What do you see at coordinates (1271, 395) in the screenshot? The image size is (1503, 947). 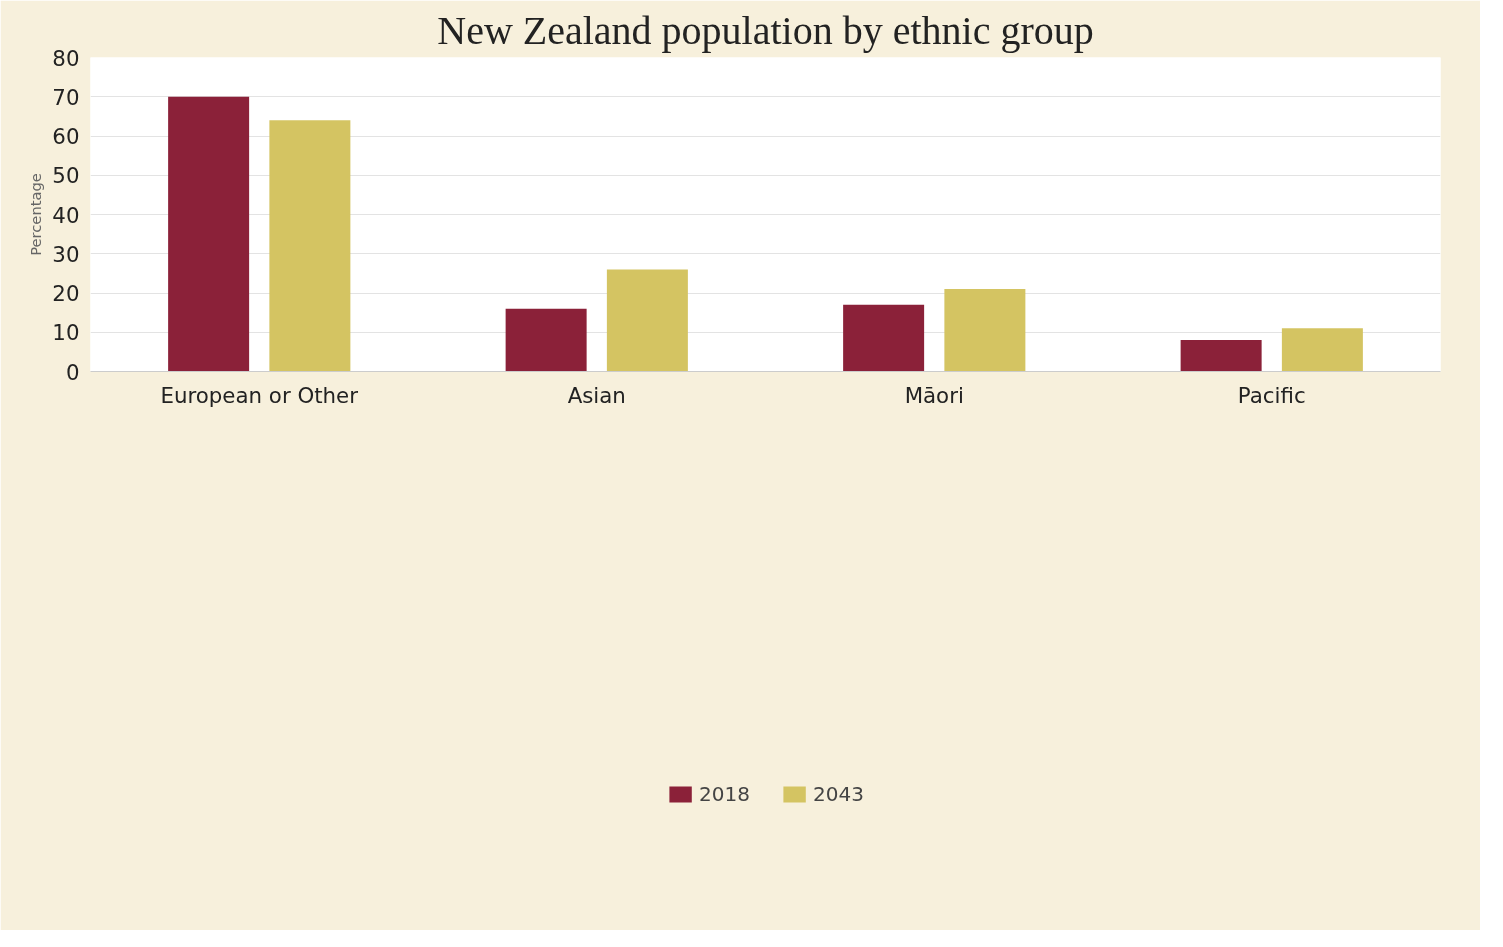 I see `x-tick-label: Pacific` at bounding box center [1271, 395].